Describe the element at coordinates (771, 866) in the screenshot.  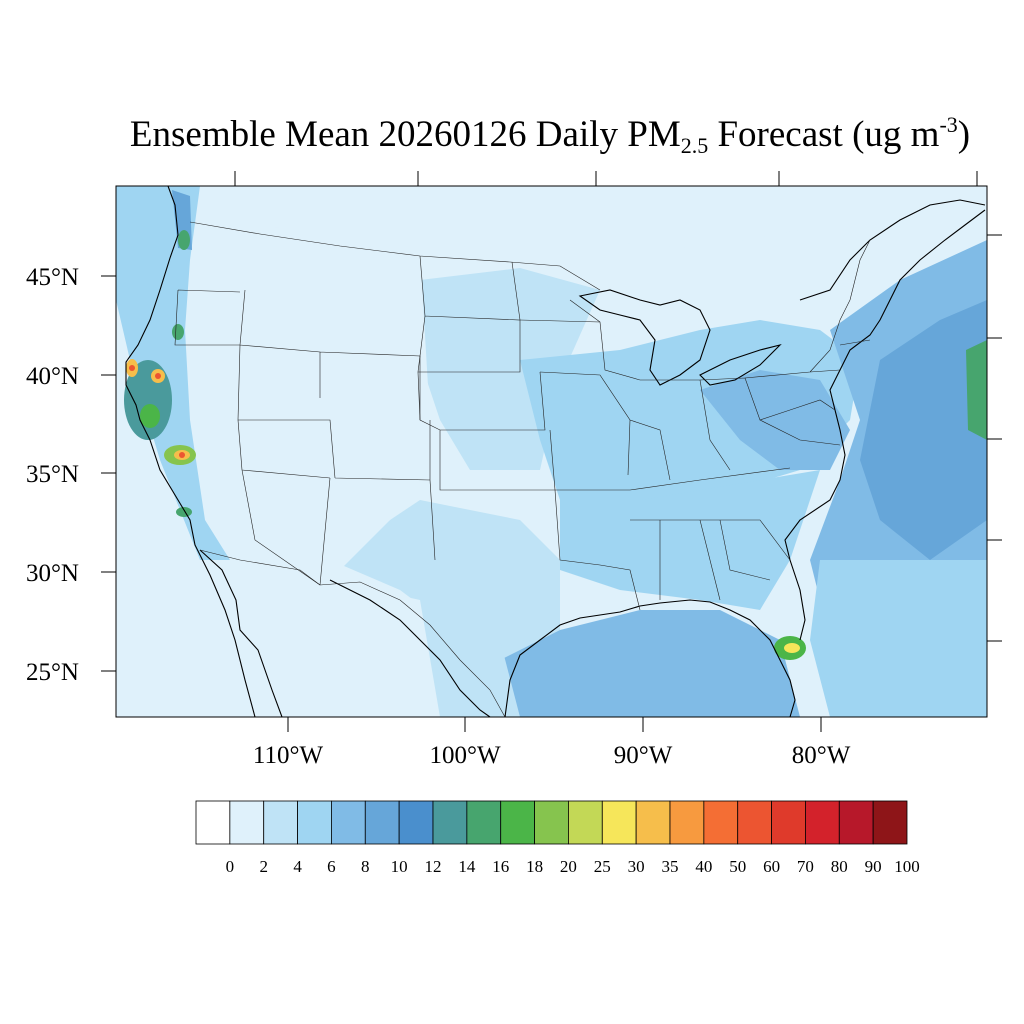
I see `colorbar-label-60: 60` at that location.